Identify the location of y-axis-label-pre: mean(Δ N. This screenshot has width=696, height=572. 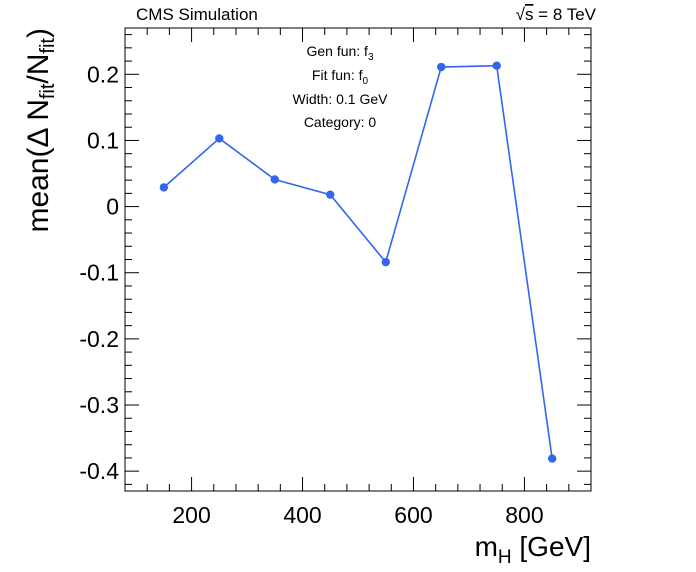
(38, 165).